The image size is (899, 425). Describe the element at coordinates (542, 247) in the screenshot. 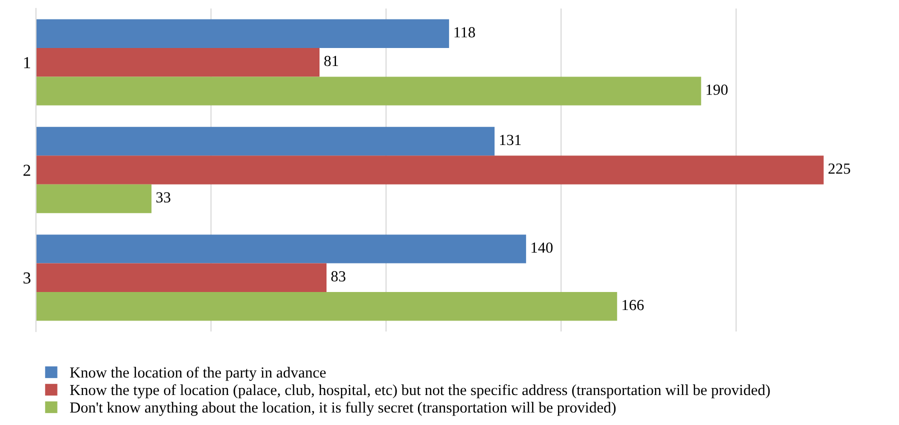

I see `data-label: 140` at that location.